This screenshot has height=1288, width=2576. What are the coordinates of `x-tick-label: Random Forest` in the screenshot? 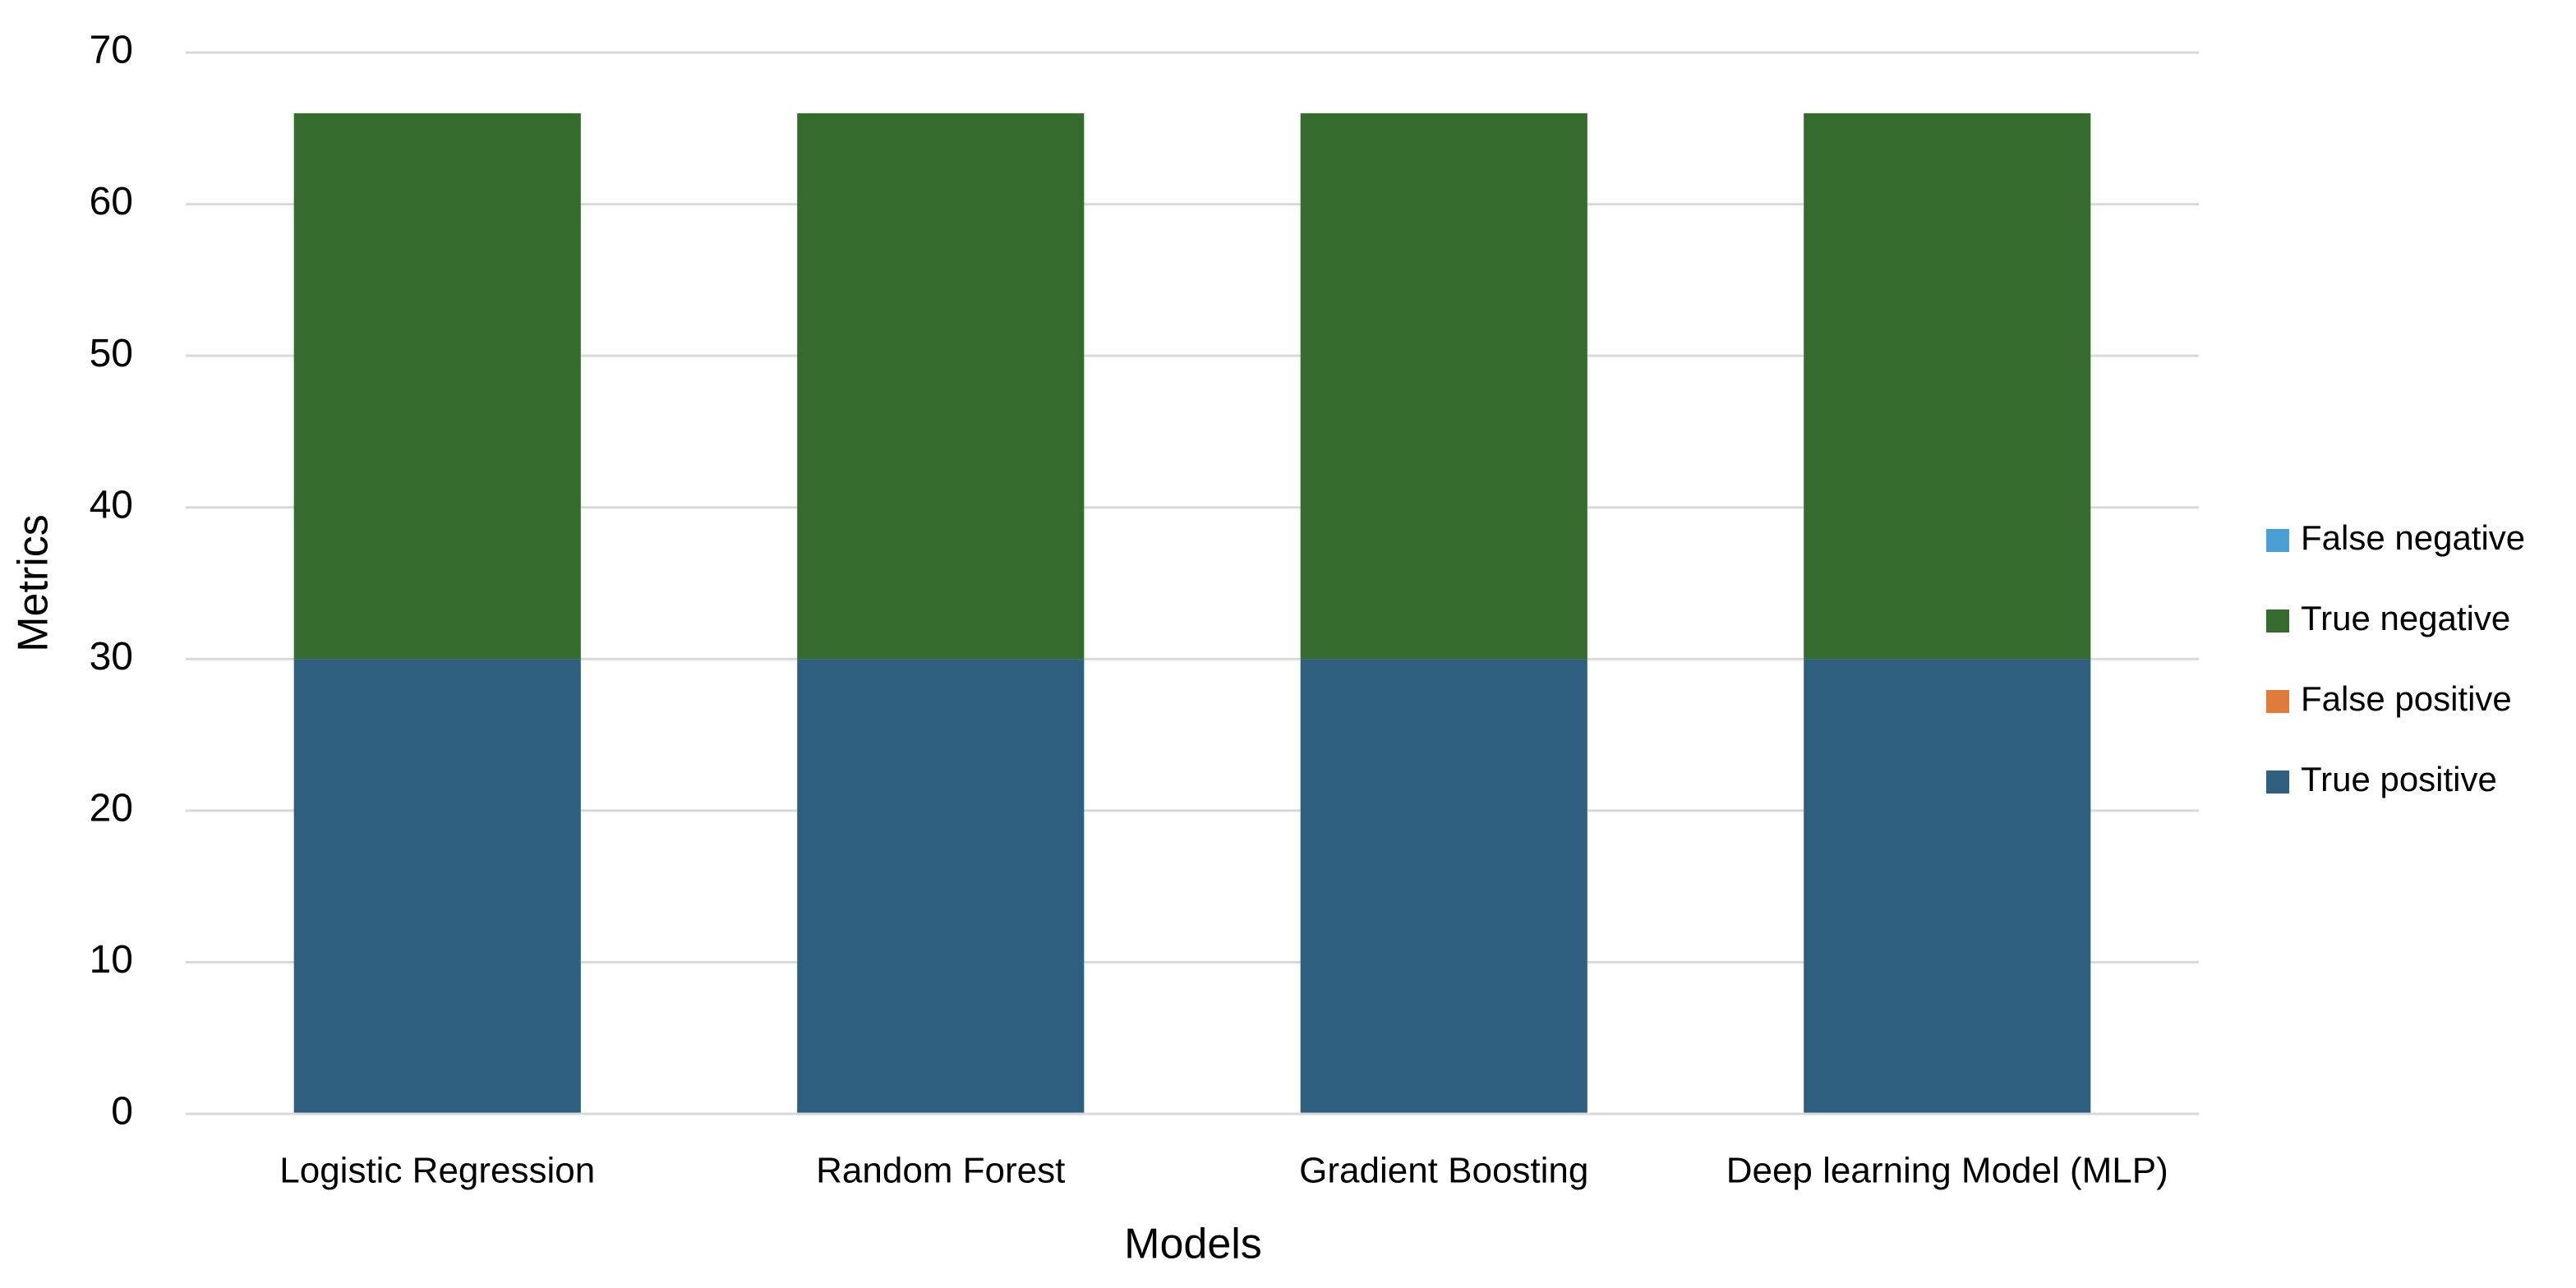 It's located at (940, 1171).